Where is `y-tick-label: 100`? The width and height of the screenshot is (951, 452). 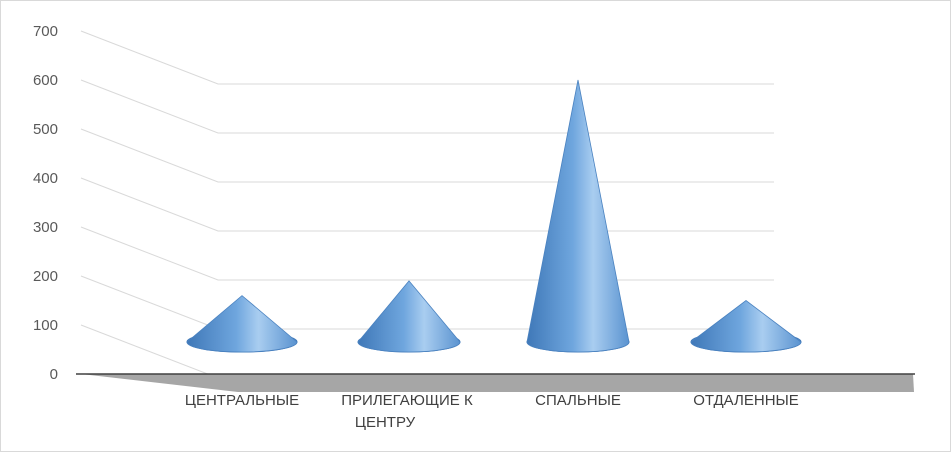 y-tick-label: 100 is located at coordinates (45, 325).